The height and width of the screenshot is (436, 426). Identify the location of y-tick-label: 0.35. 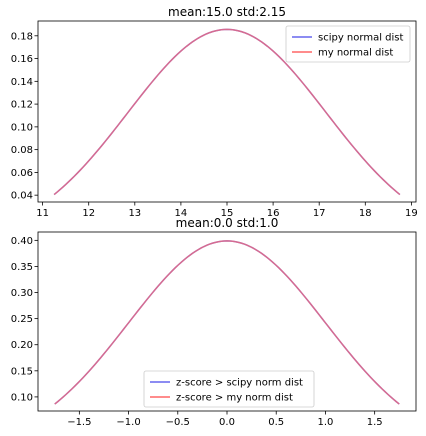
(22, 267).